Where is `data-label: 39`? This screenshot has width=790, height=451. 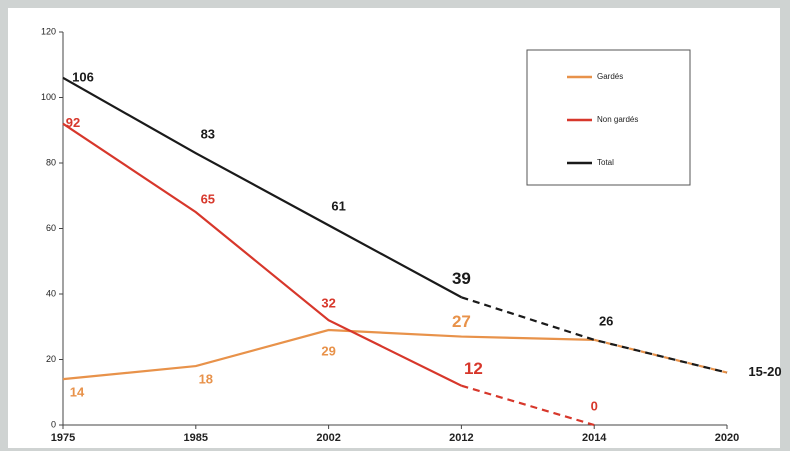 data-label: 39 is located at coordinates (461, 278).